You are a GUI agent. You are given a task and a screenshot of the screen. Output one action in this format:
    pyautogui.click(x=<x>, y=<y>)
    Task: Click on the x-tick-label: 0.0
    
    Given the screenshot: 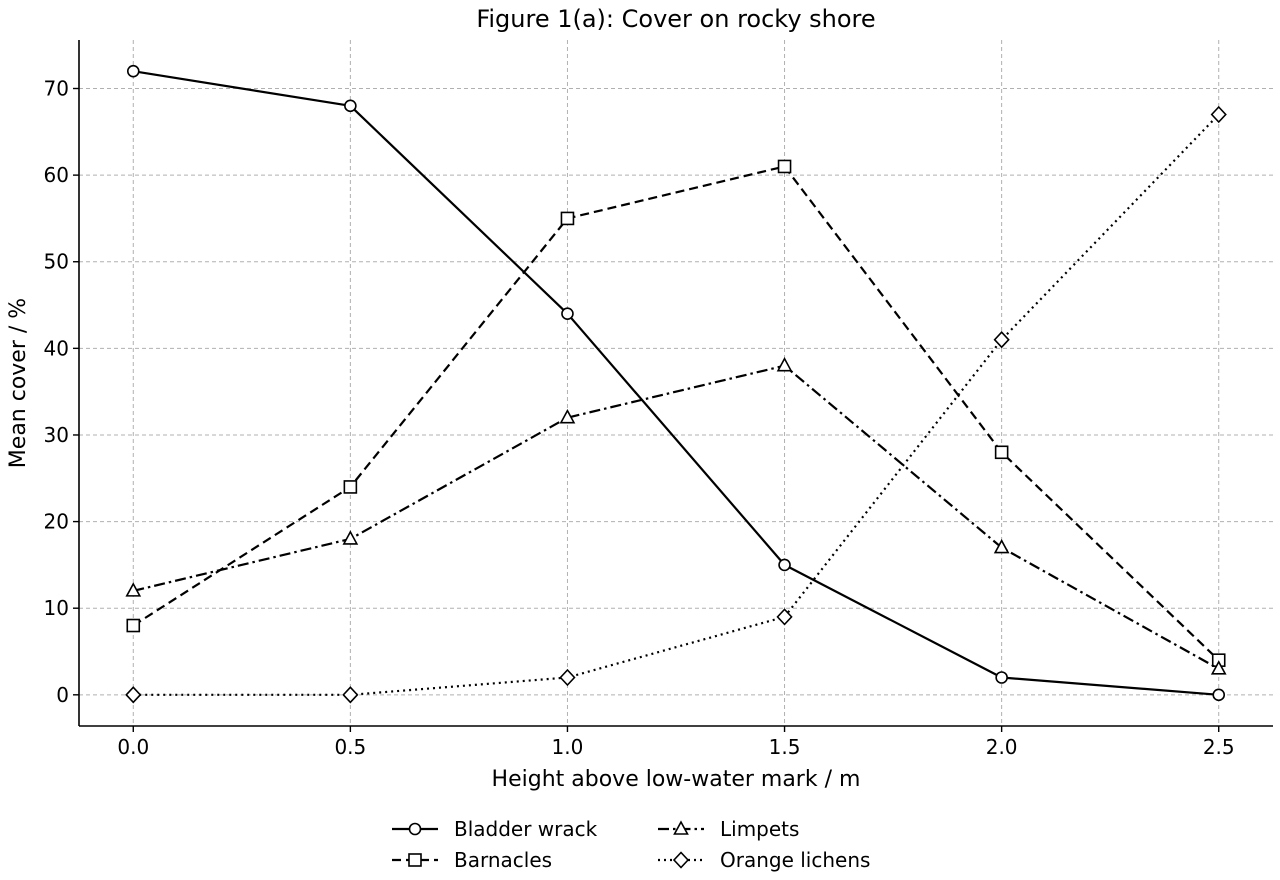 What is the action you would take?
    pyautogui.click(x=133, y=747)
    